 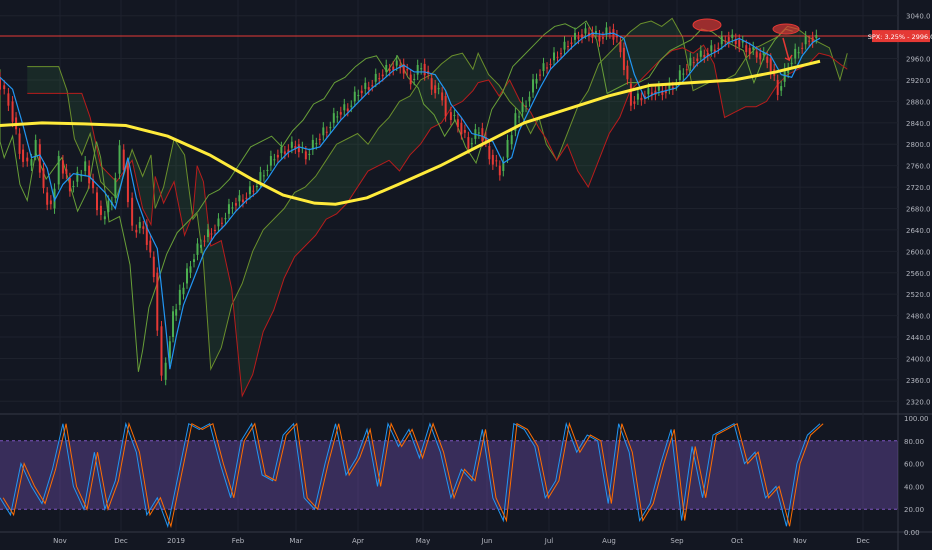 I want to click on y-tick-label: 2320.0, so click(x=918, y=402).